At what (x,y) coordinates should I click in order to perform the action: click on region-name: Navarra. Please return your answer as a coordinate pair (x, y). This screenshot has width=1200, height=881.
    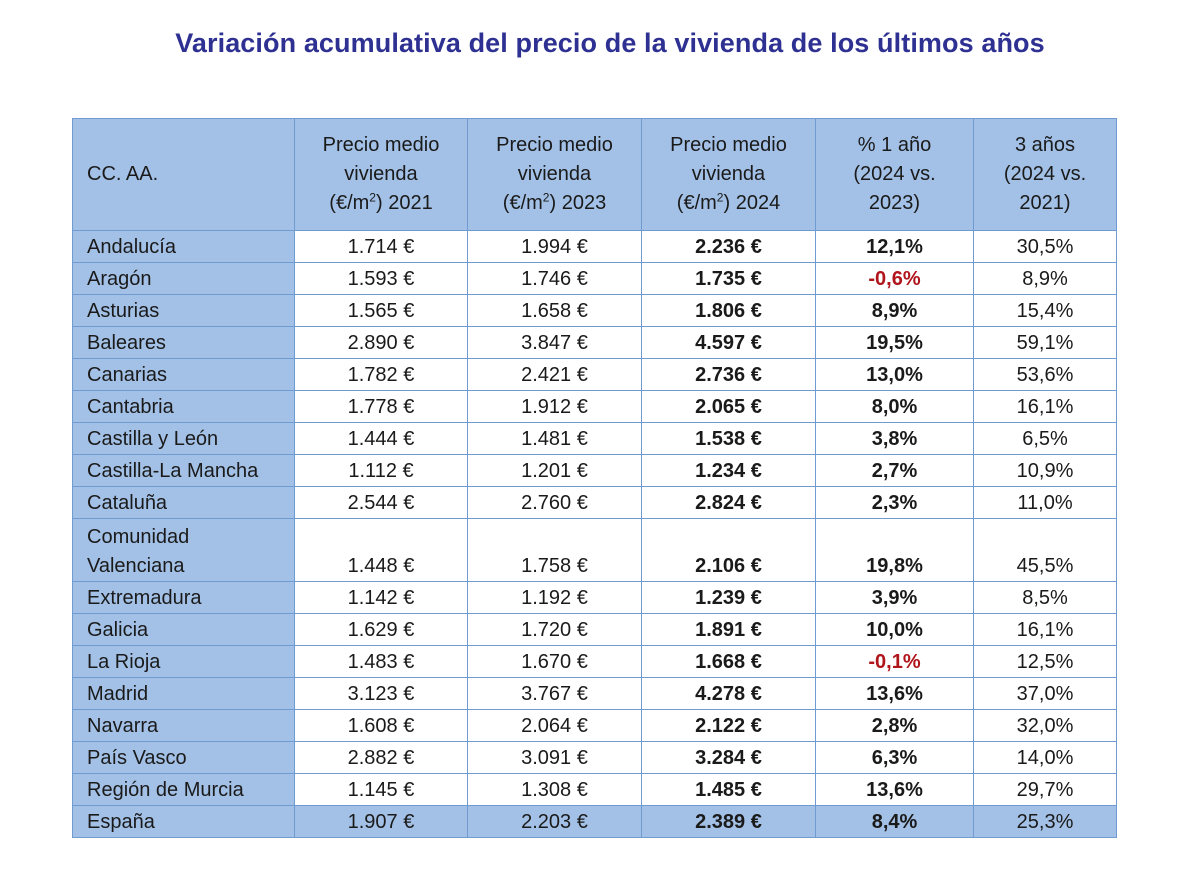
    Looking at the image, I should click on (183, 725).